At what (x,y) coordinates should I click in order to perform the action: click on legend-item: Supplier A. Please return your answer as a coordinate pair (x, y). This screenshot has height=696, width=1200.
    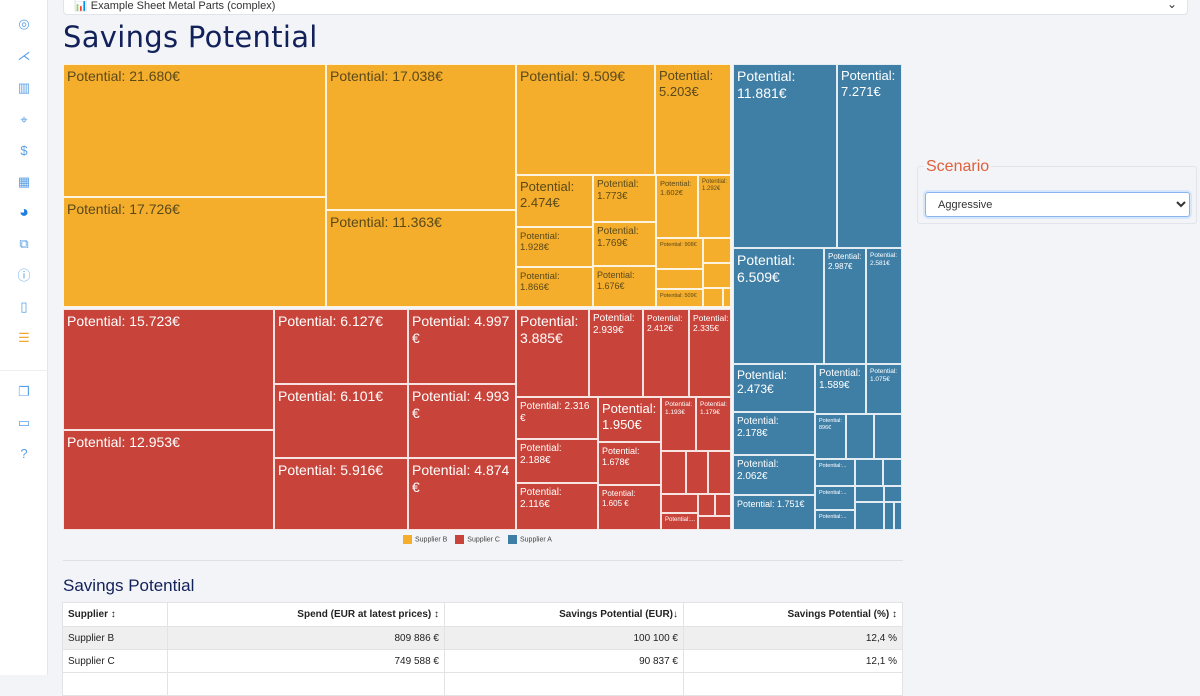
    Looking at the image, I should click on (529, 539).